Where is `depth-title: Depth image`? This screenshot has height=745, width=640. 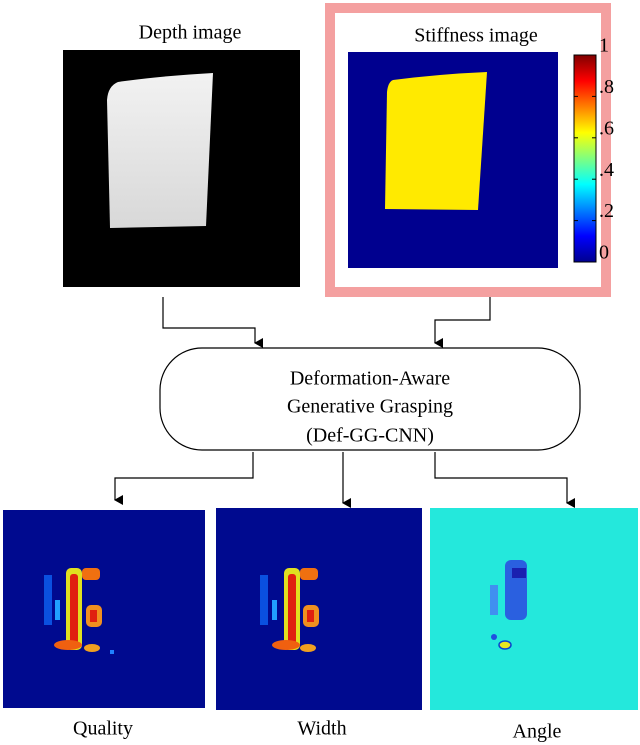
depth-title: Depth image is located at coordinates (190, 33).